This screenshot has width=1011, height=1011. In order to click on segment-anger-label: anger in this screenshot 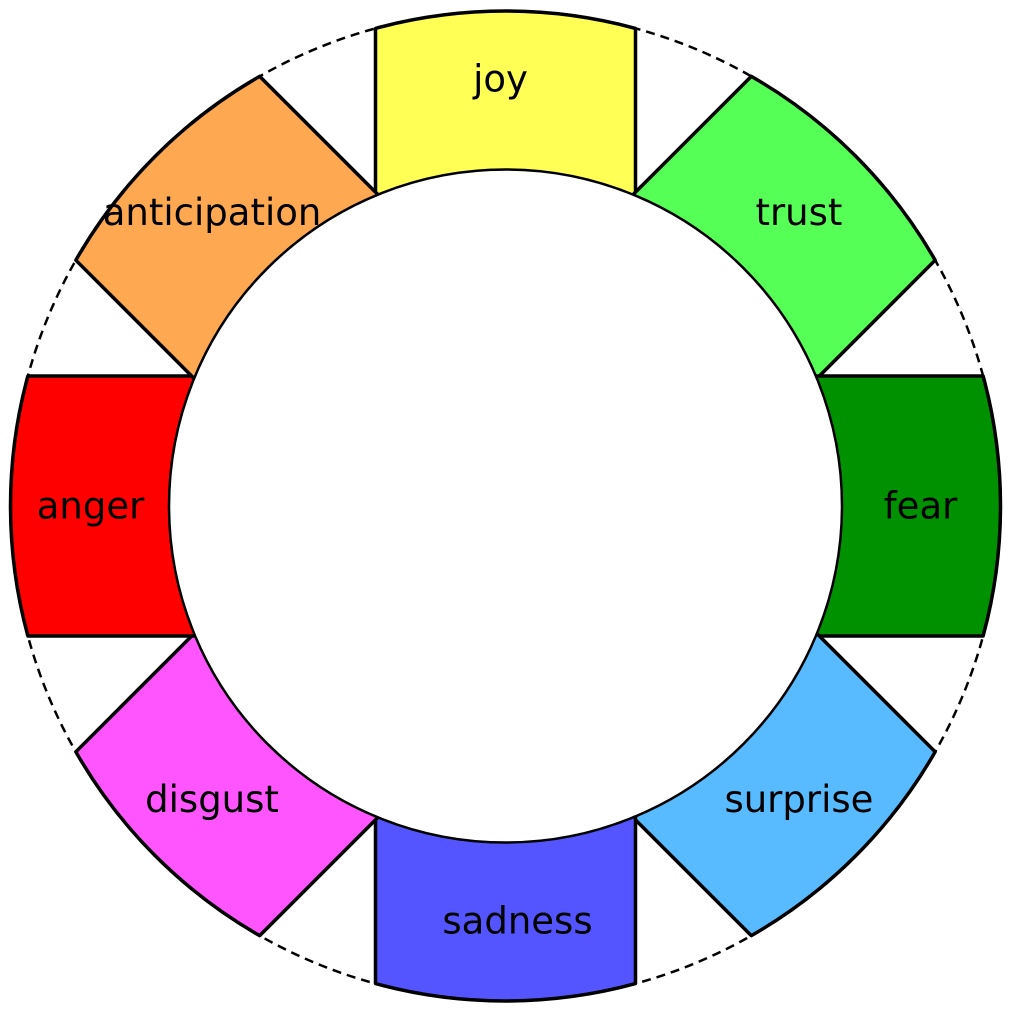, I will do `click(91, 506)`.